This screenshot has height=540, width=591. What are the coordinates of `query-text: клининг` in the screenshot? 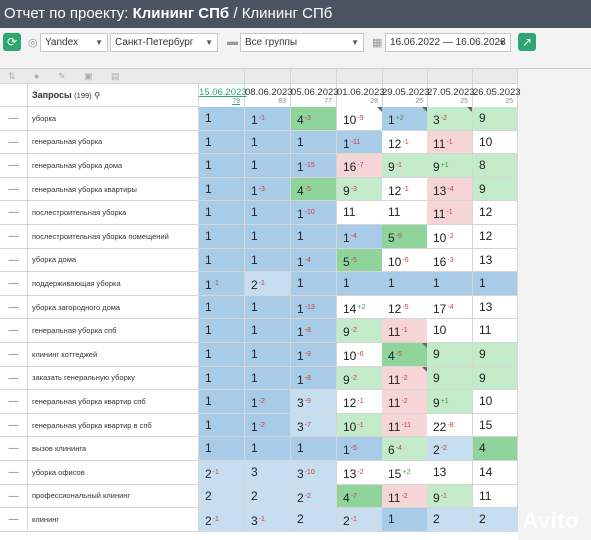 It's located at (113, 520).